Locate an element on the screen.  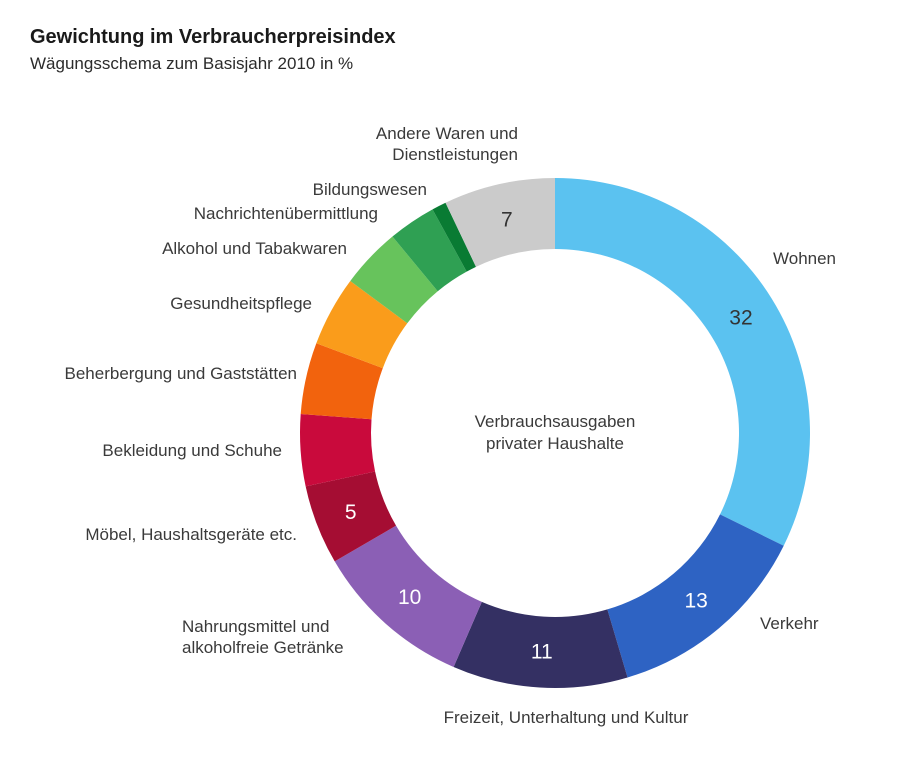
segment-label-beherbergung-gaststaetten: Beherbergung und Gaststätten is located at coordinates (181, 373).